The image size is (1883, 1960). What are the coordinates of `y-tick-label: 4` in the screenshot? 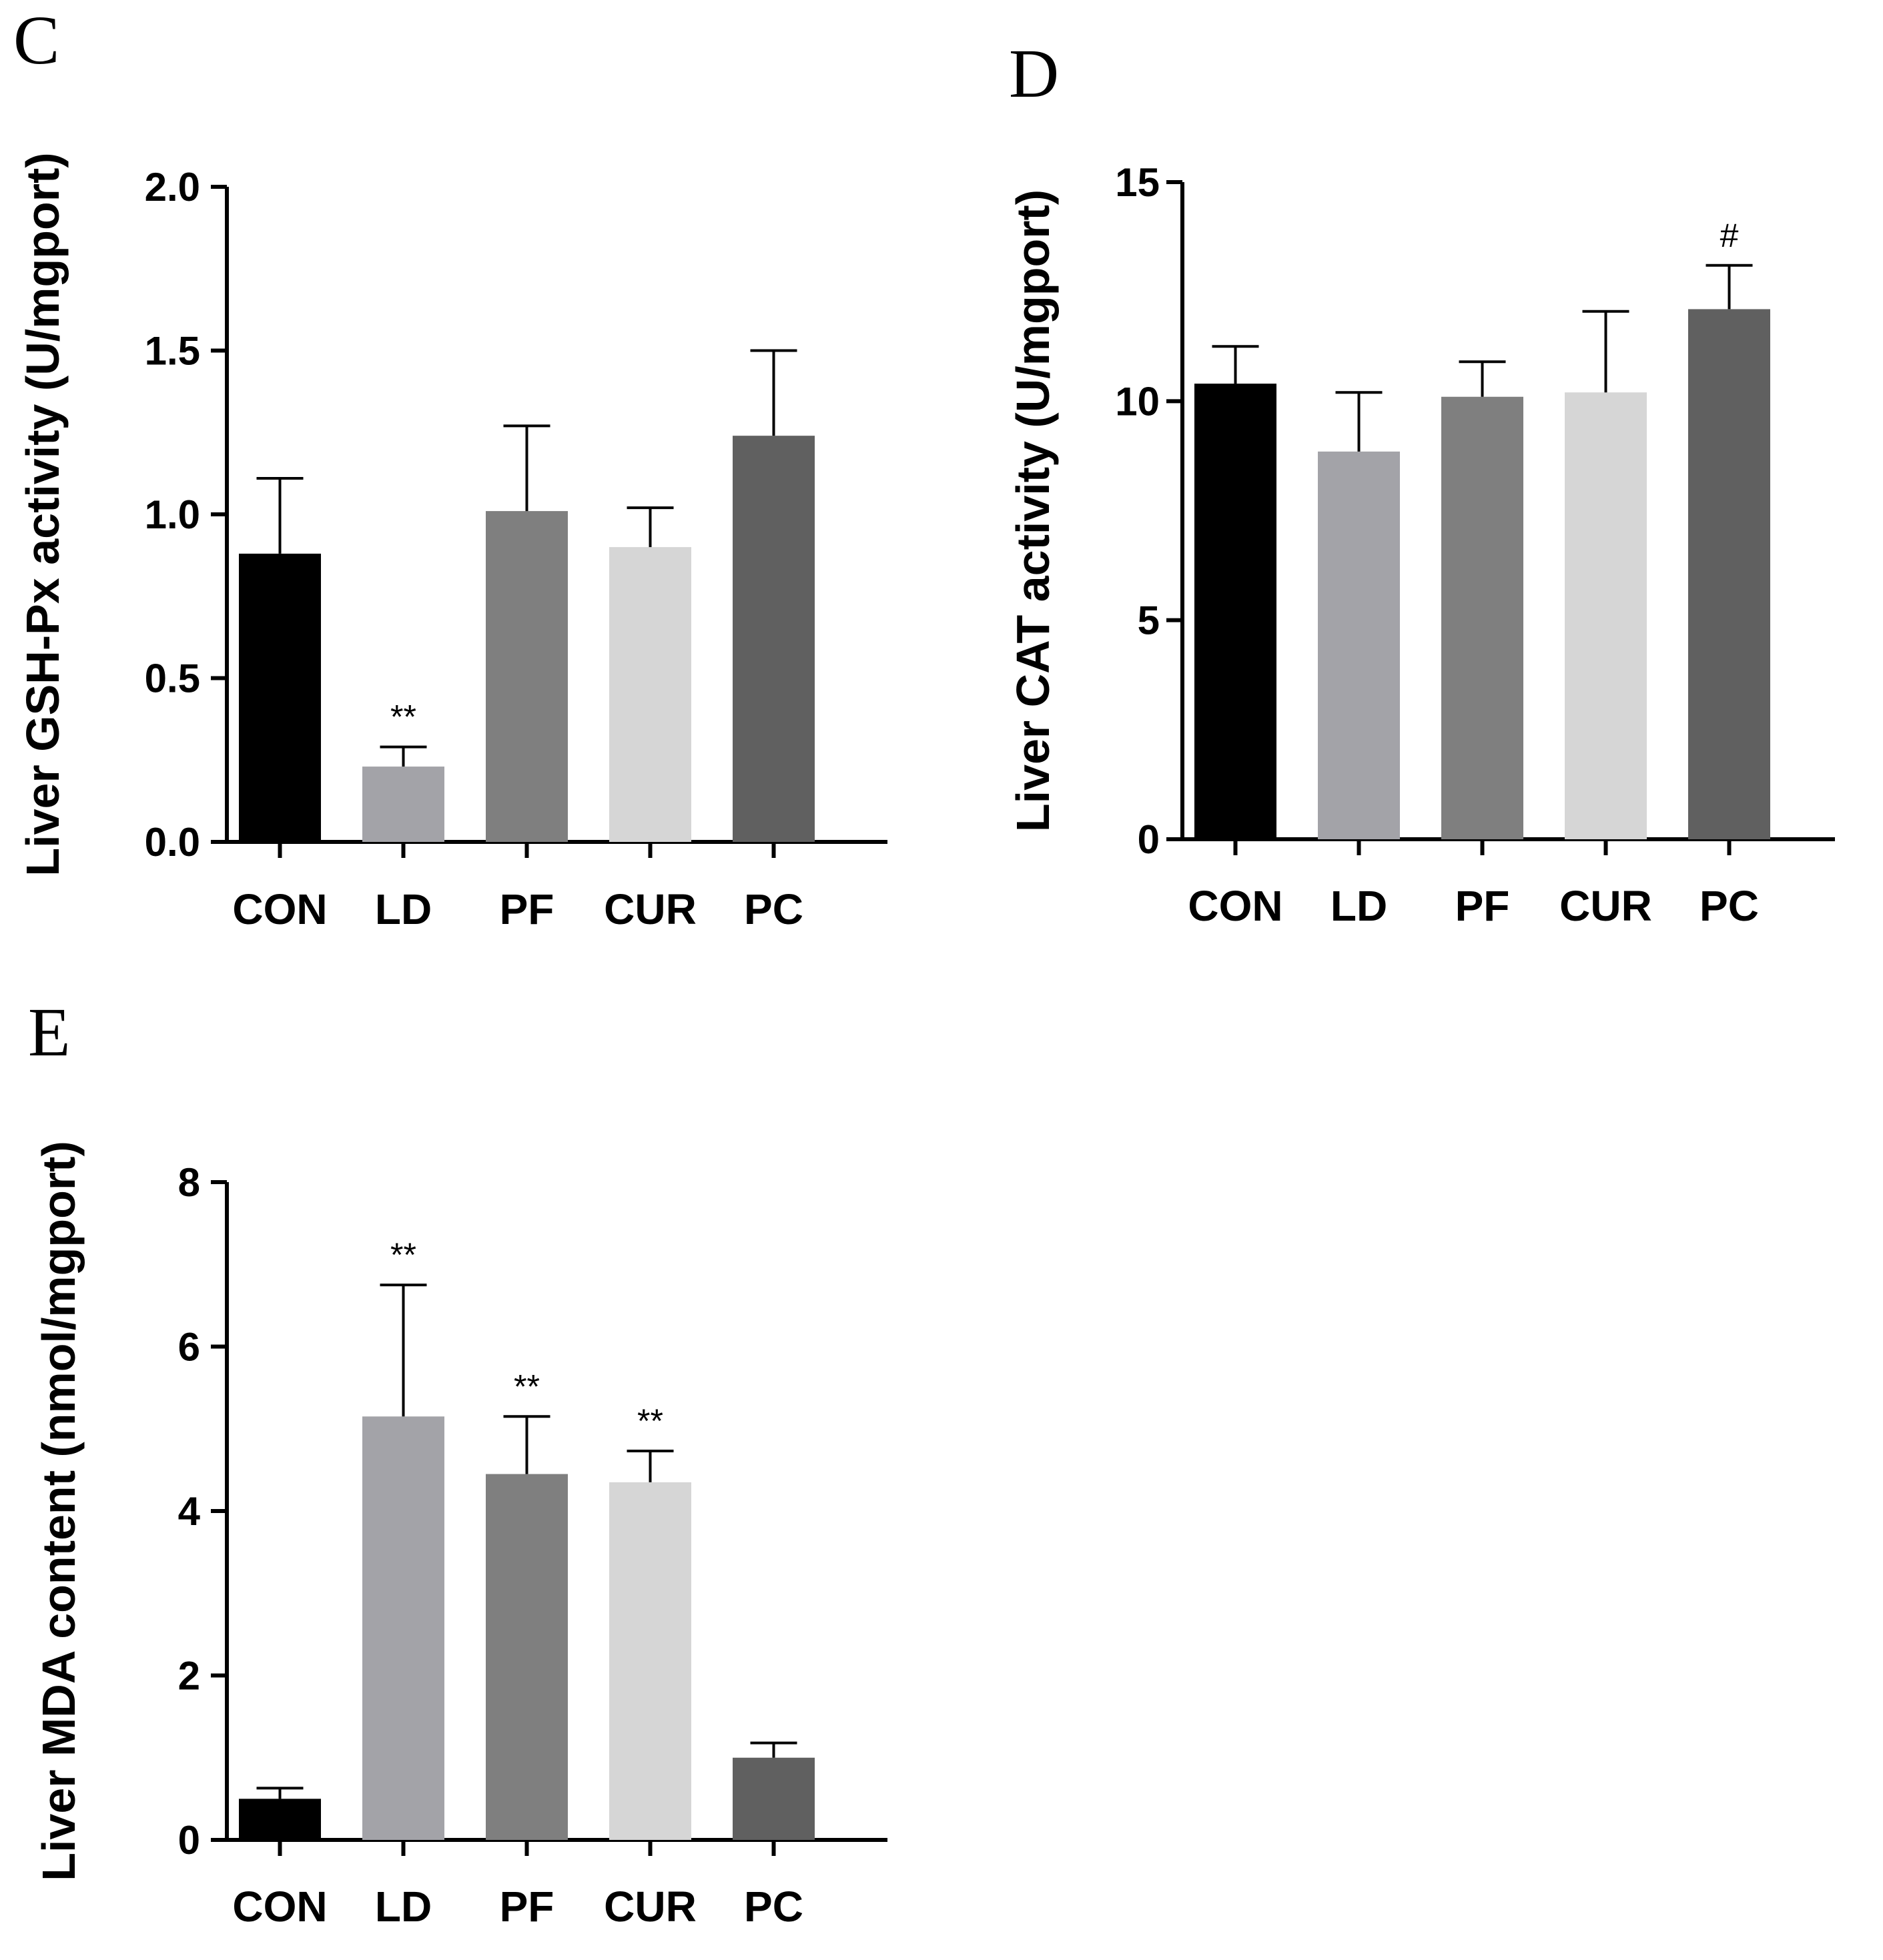 It's located at (190, 1512).